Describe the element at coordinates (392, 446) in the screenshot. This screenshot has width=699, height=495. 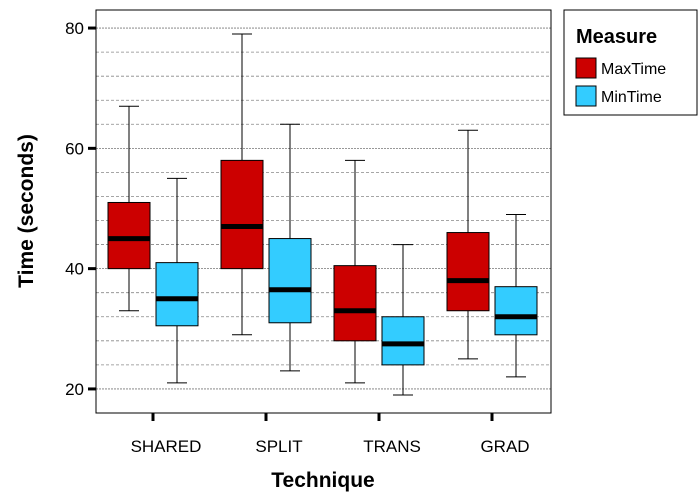
I see `x-tick-label: TRANS` at that location.